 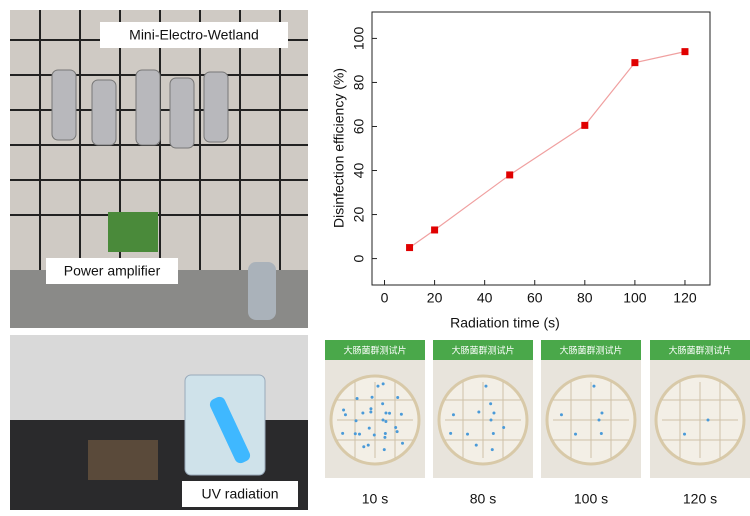 I want to click on driver-board, so click(x=123, y=460).